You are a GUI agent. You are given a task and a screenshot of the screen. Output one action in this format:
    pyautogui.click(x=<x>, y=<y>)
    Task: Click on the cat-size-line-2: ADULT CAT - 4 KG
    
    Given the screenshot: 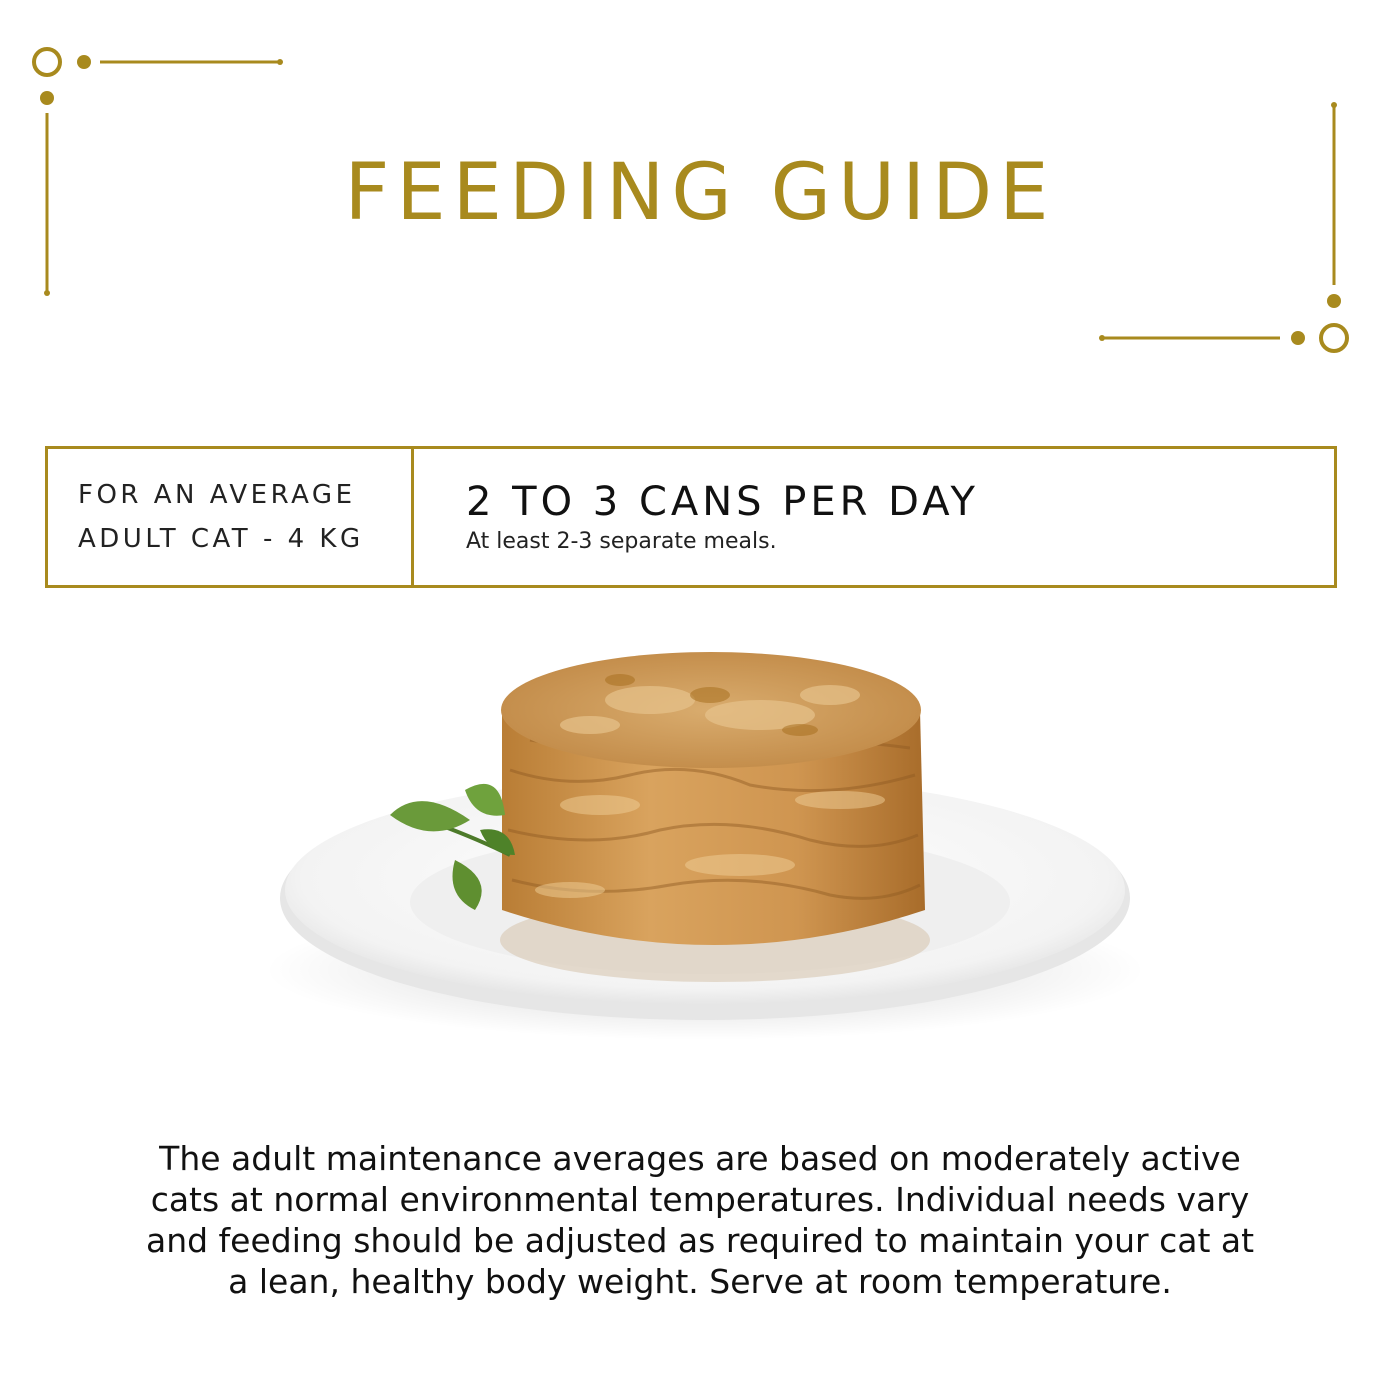 What is the action you would take?
    pyautogui.click(x=221, y=539)
    